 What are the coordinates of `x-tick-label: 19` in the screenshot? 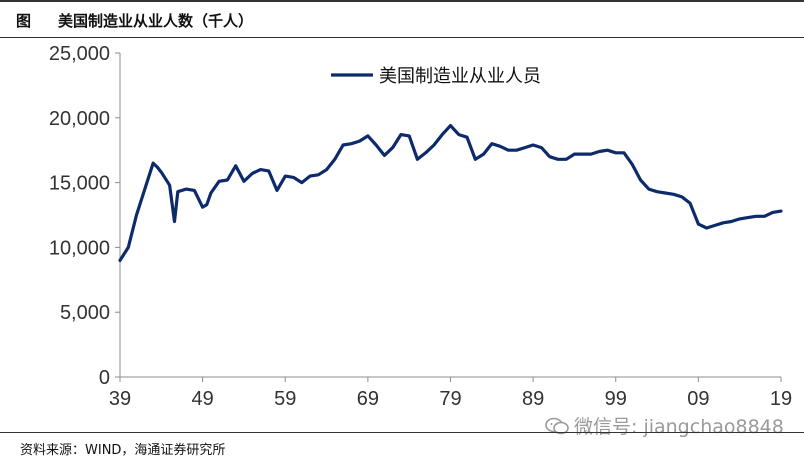 It's located at (781, 399).